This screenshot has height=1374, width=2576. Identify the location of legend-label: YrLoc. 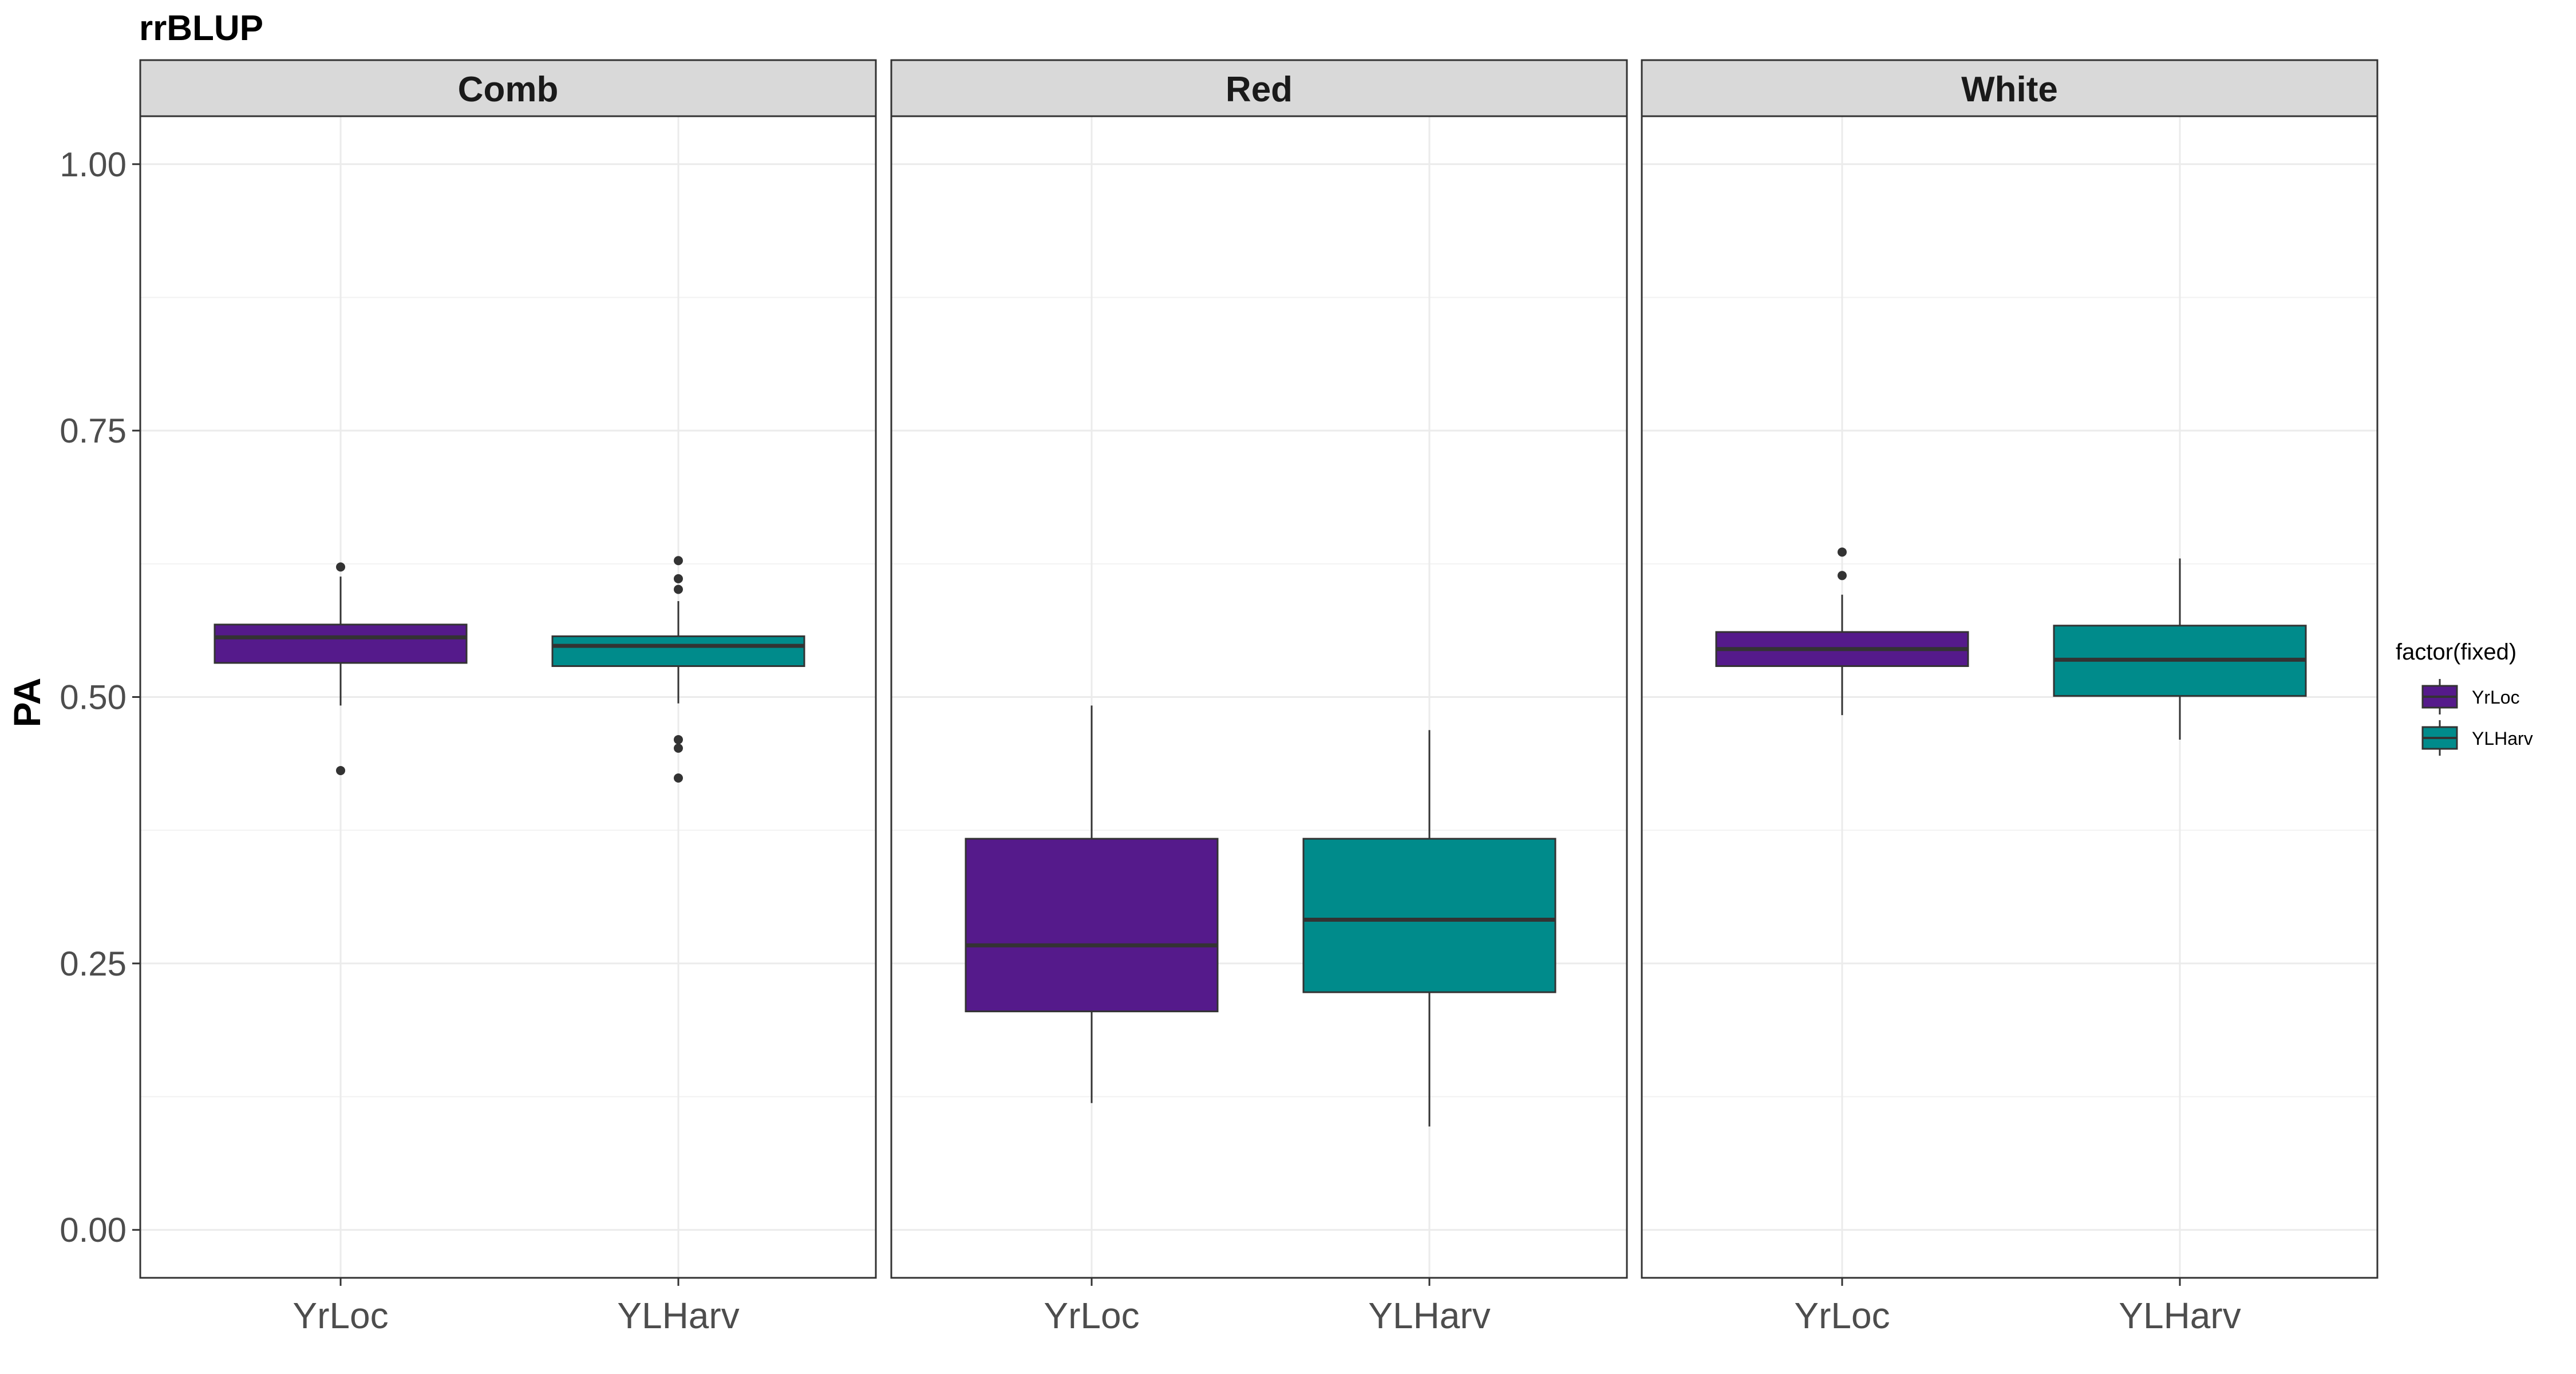
(2496, 698).